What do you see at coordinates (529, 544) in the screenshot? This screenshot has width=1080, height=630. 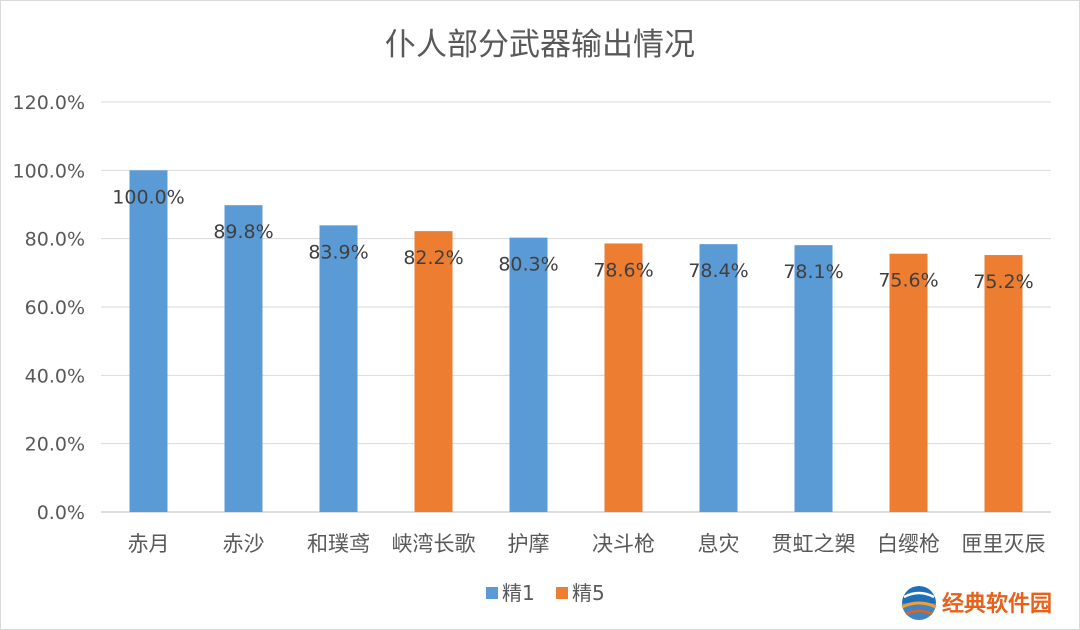 I see `x-tick-label: 护摩` at bounding box center [529, 544].